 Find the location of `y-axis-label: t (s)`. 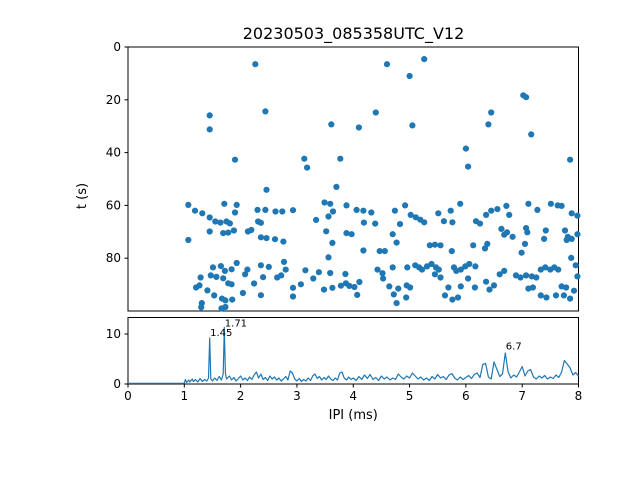

y-axis-label: t (s) is located at coordinates (82, 196).